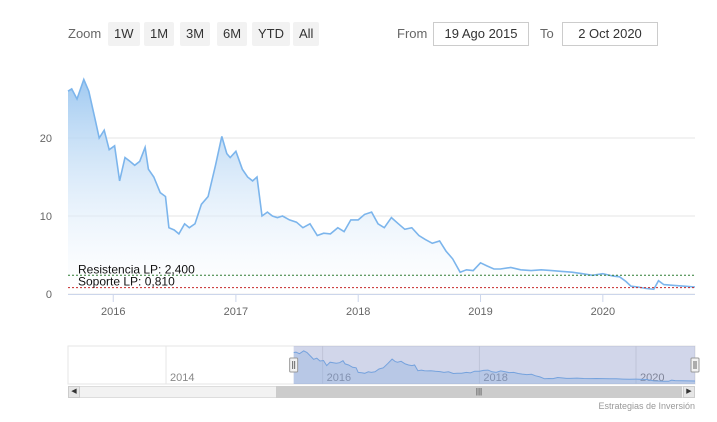 This screenshot has width=717, height=422. Describe the element at coordinates (603, 312) in the screenshot. I see `x-tick-label: 2020` at that location.